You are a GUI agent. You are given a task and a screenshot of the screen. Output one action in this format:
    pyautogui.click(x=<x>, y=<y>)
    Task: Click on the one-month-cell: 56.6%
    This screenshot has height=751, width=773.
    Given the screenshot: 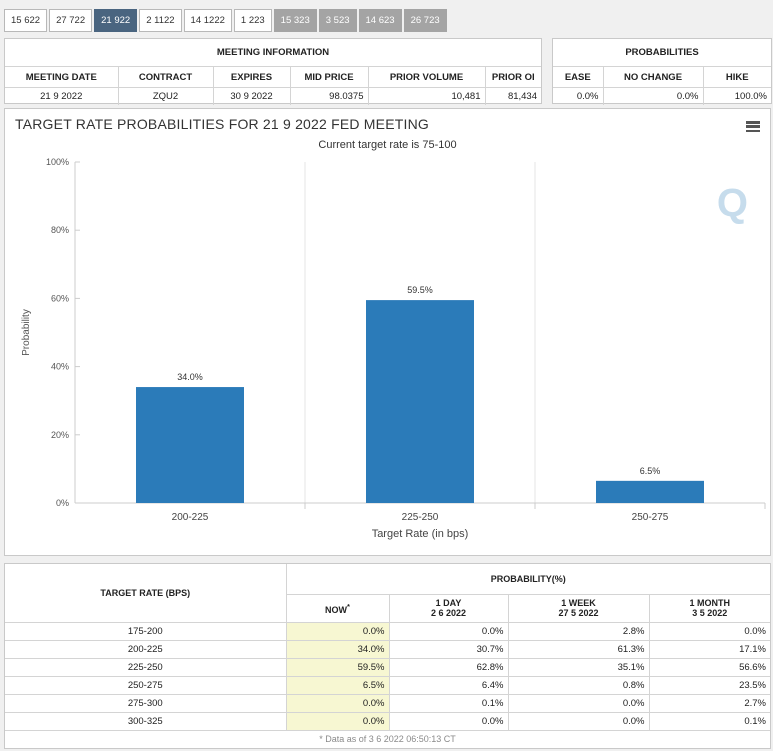 What is the action you would take?
    pyautogui.click(x=709, y=666)
    